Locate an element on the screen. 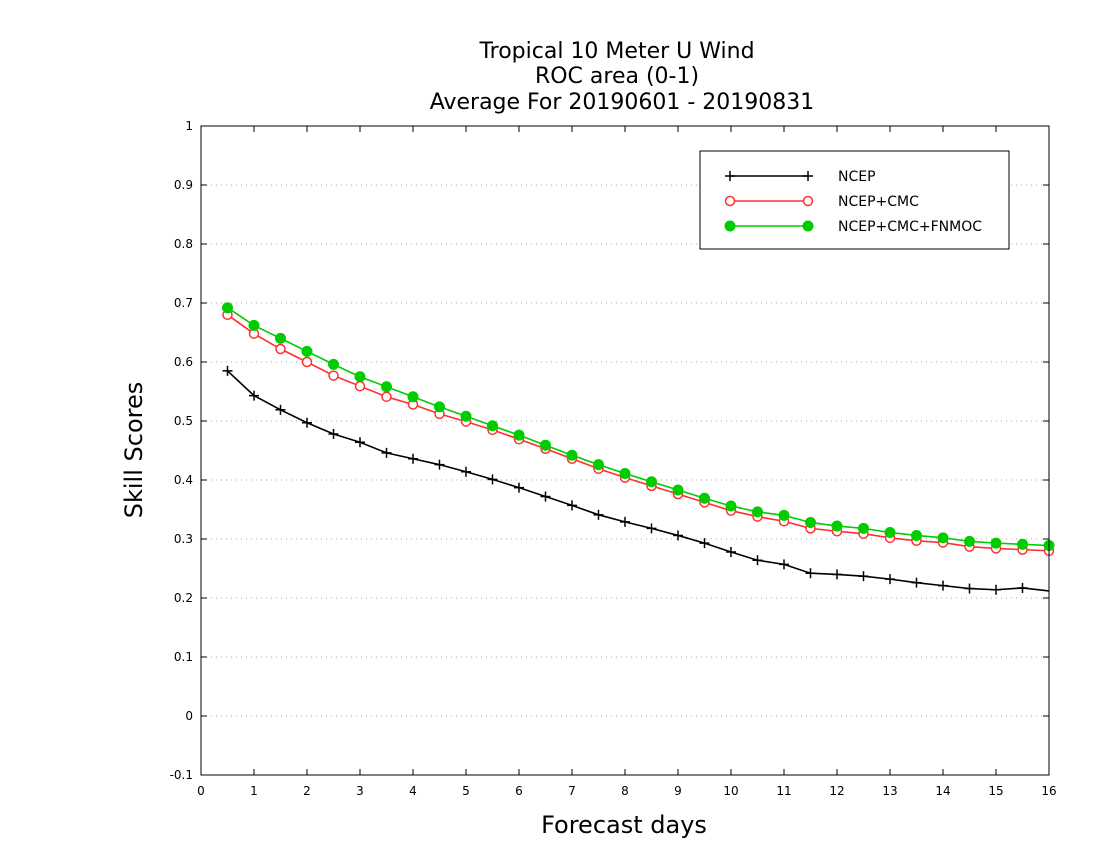 Image resolution: width=1100 pixels, height=850 pixels. y-tick-label: 0 is located at coordinates (189, 716).